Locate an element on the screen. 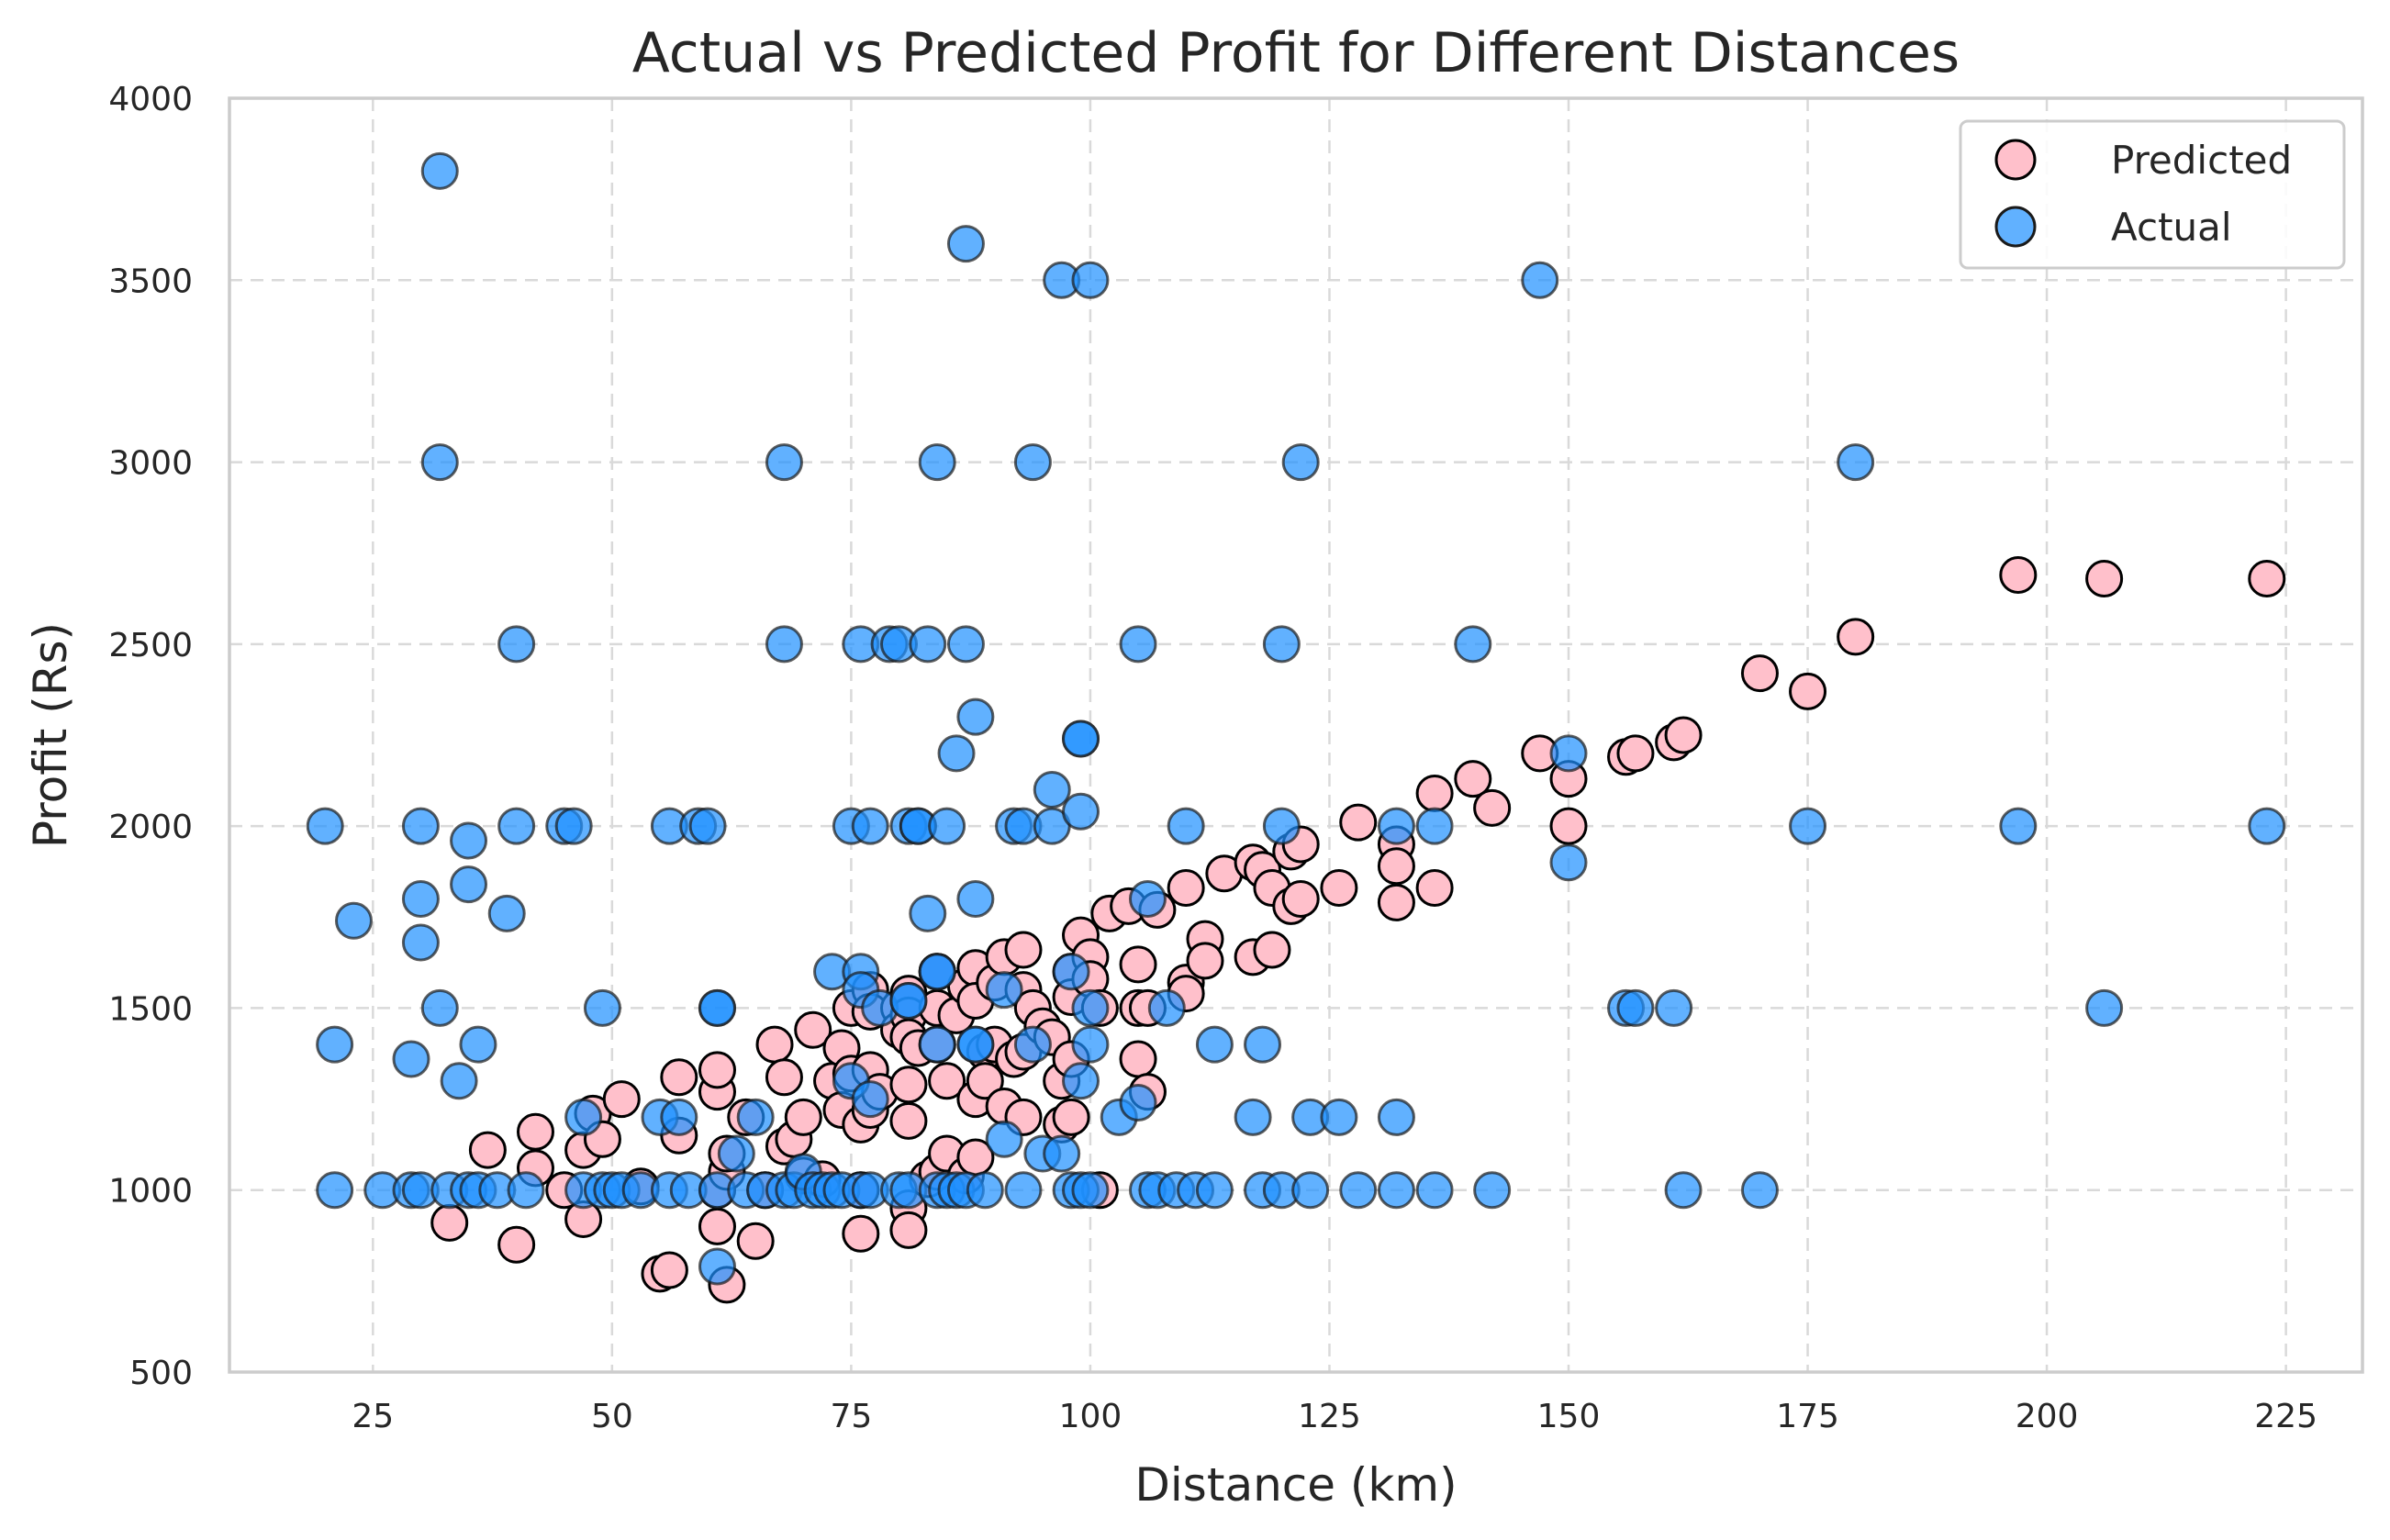 This screenshot has height=1540, width=2390. legend-marker-predicted is located at coordinates (2015, 160).